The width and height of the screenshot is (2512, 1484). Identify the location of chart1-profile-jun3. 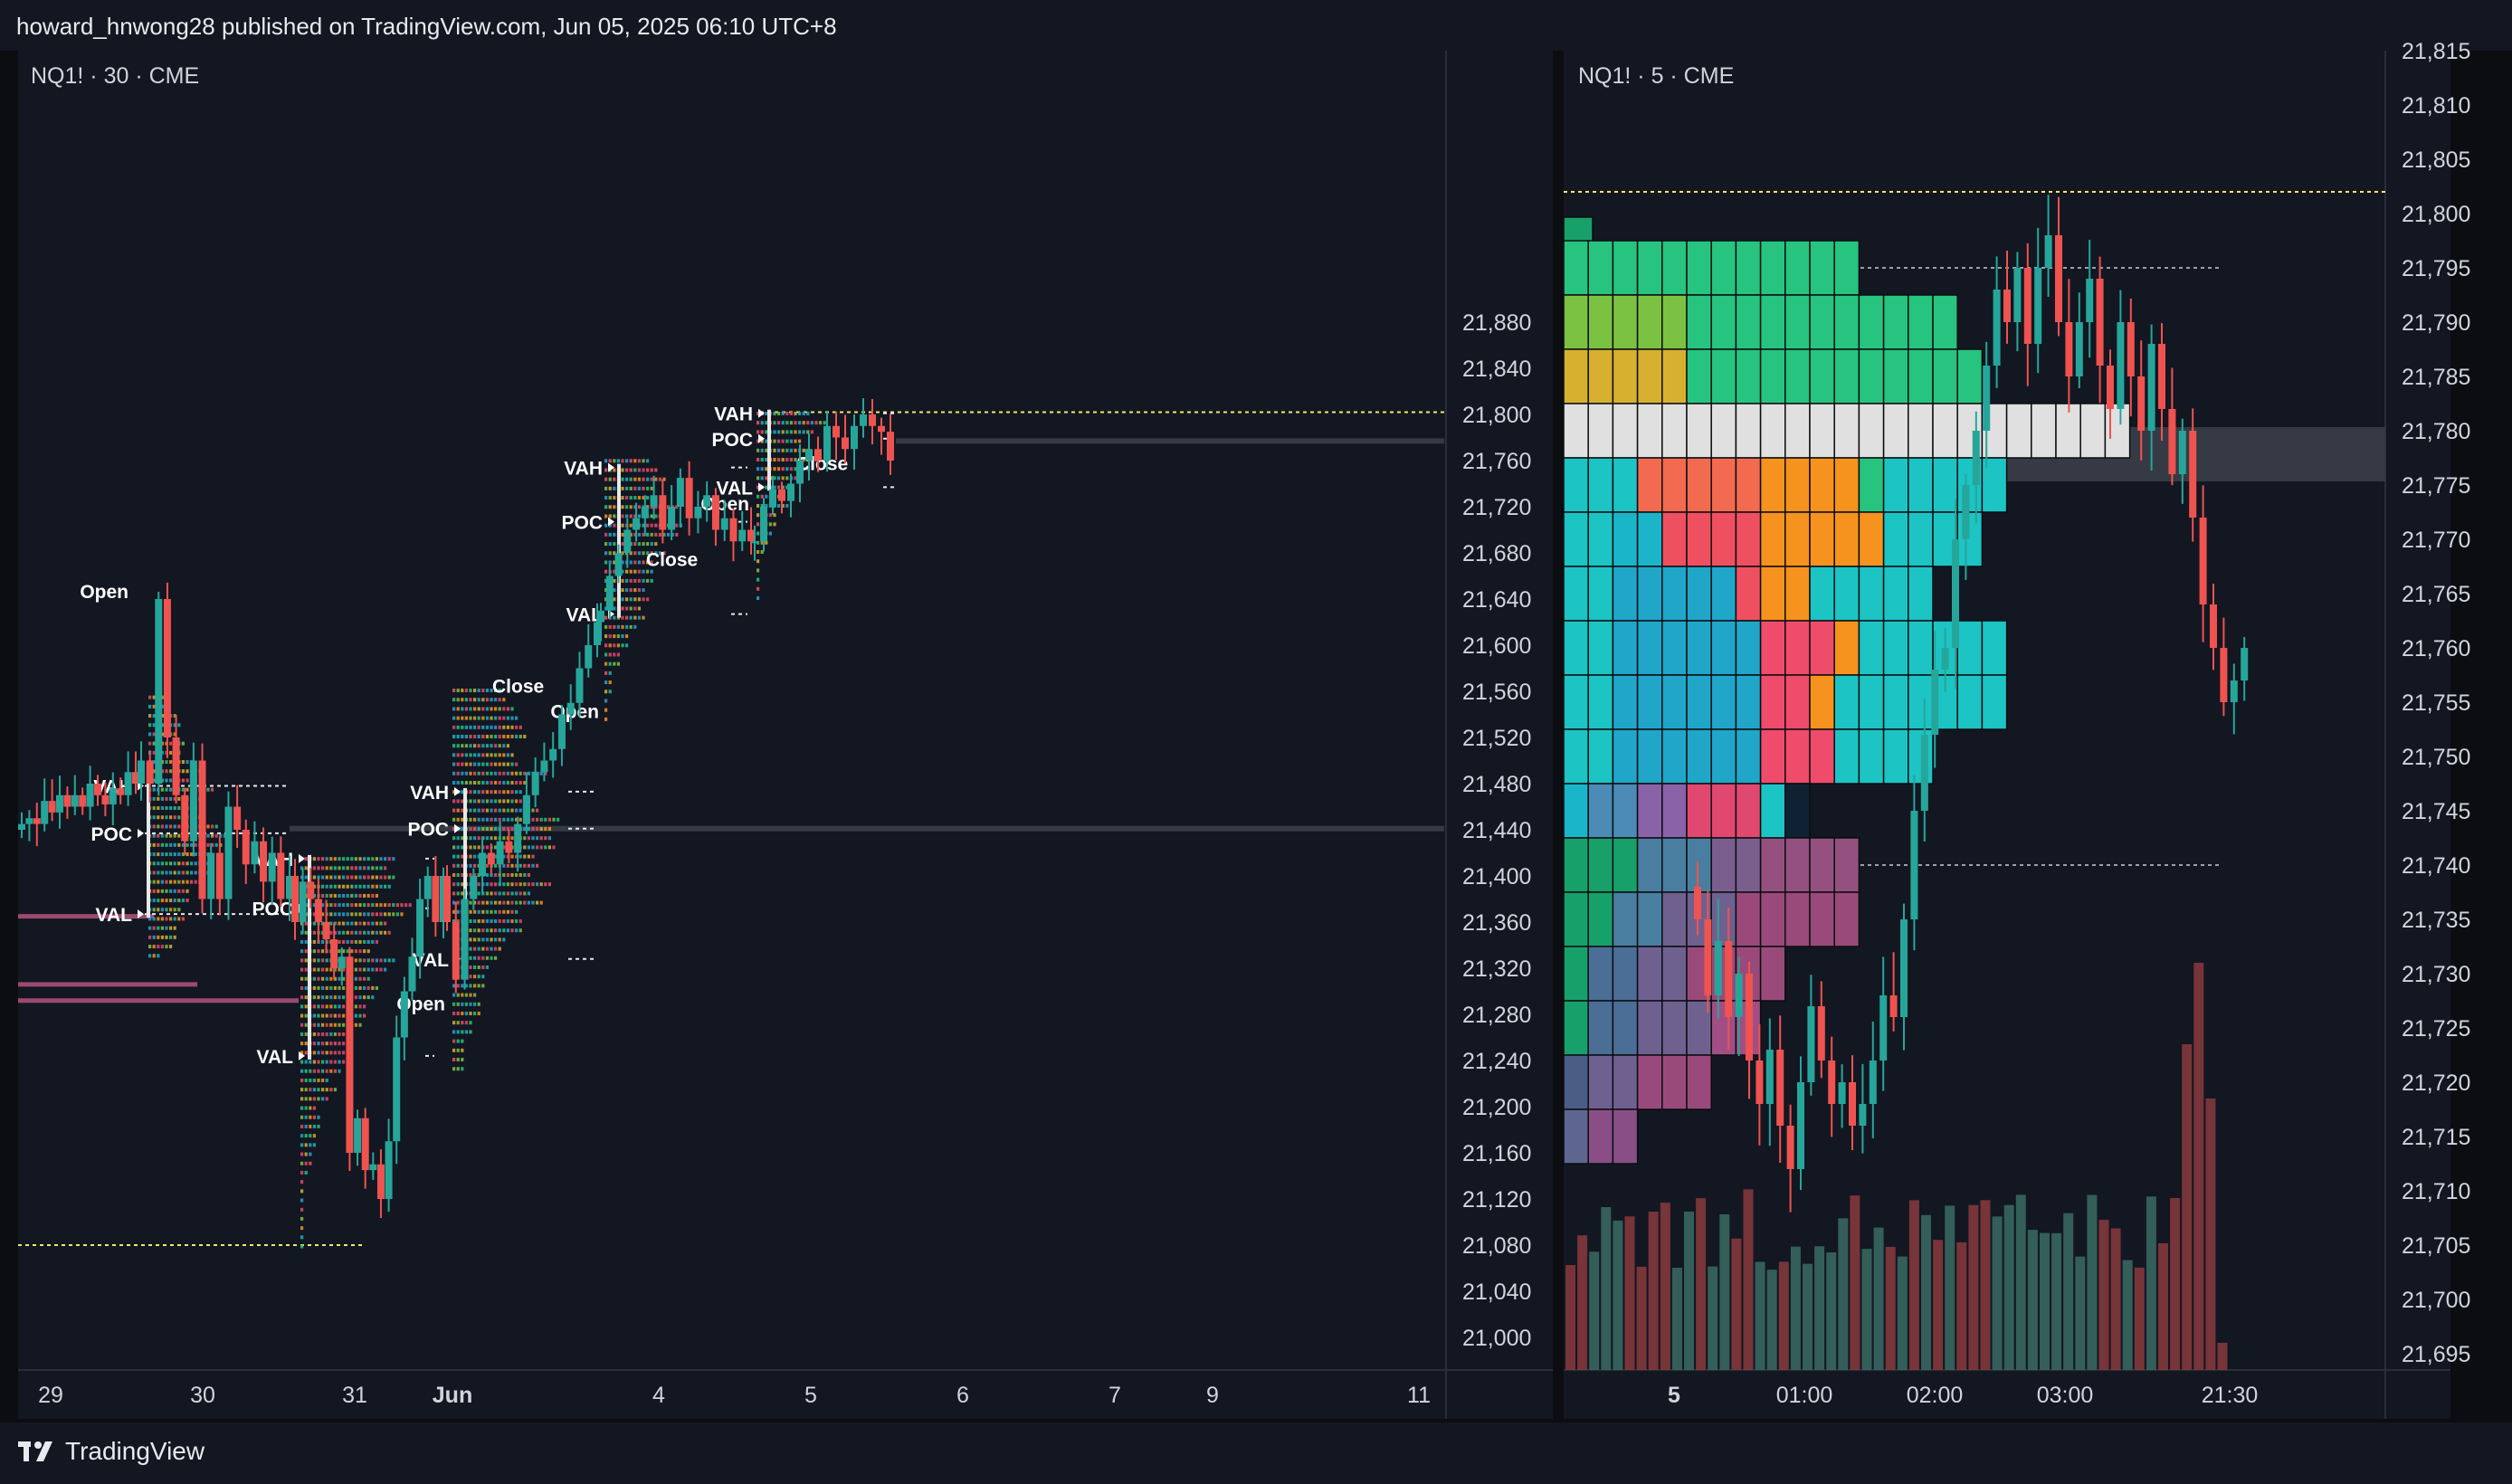
(506, 880).